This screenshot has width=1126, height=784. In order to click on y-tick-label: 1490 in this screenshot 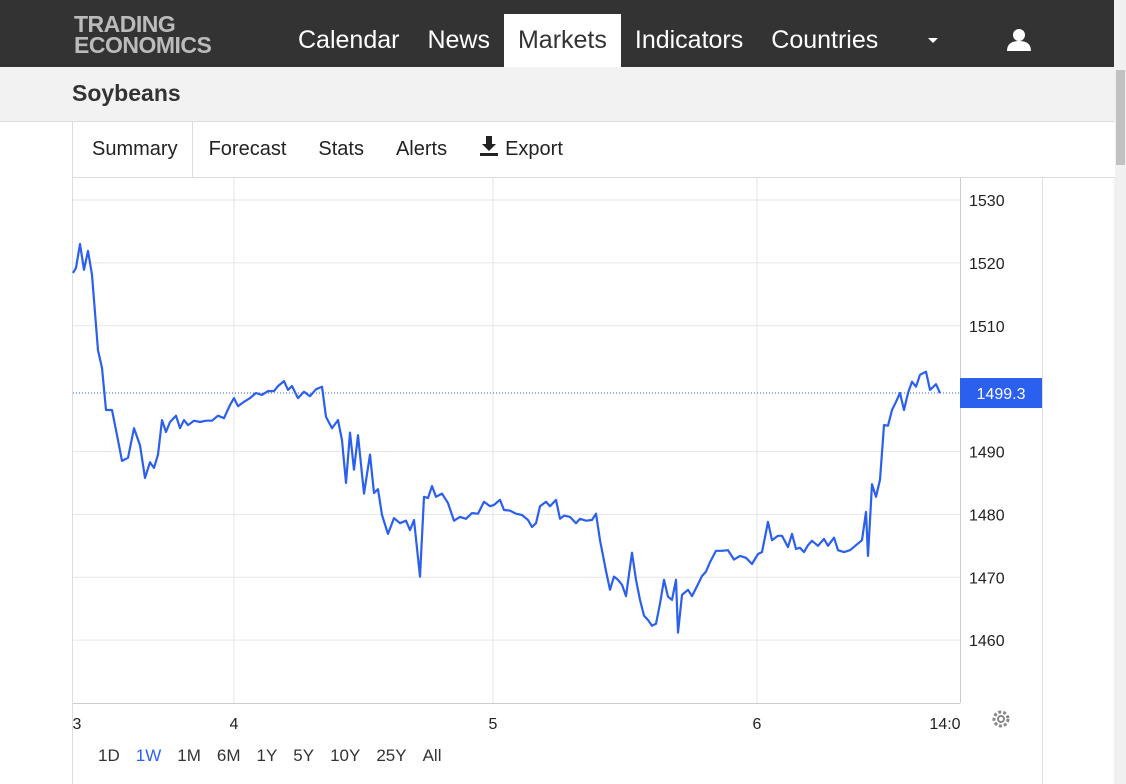, I will do `click(987, 453)`.